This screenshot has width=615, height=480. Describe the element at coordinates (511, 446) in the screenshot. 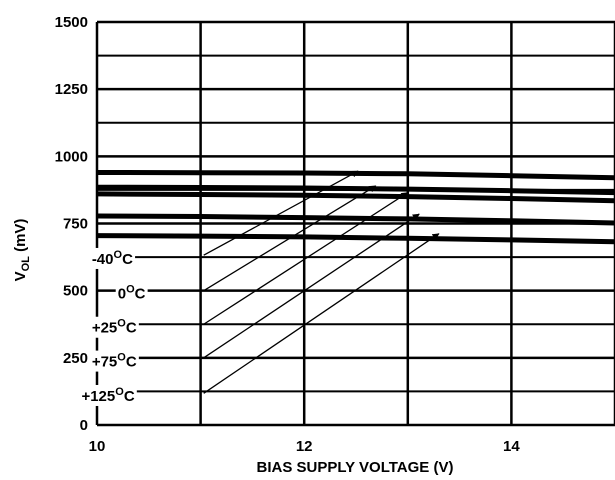

I see `x-tick-label: 14` at that location.